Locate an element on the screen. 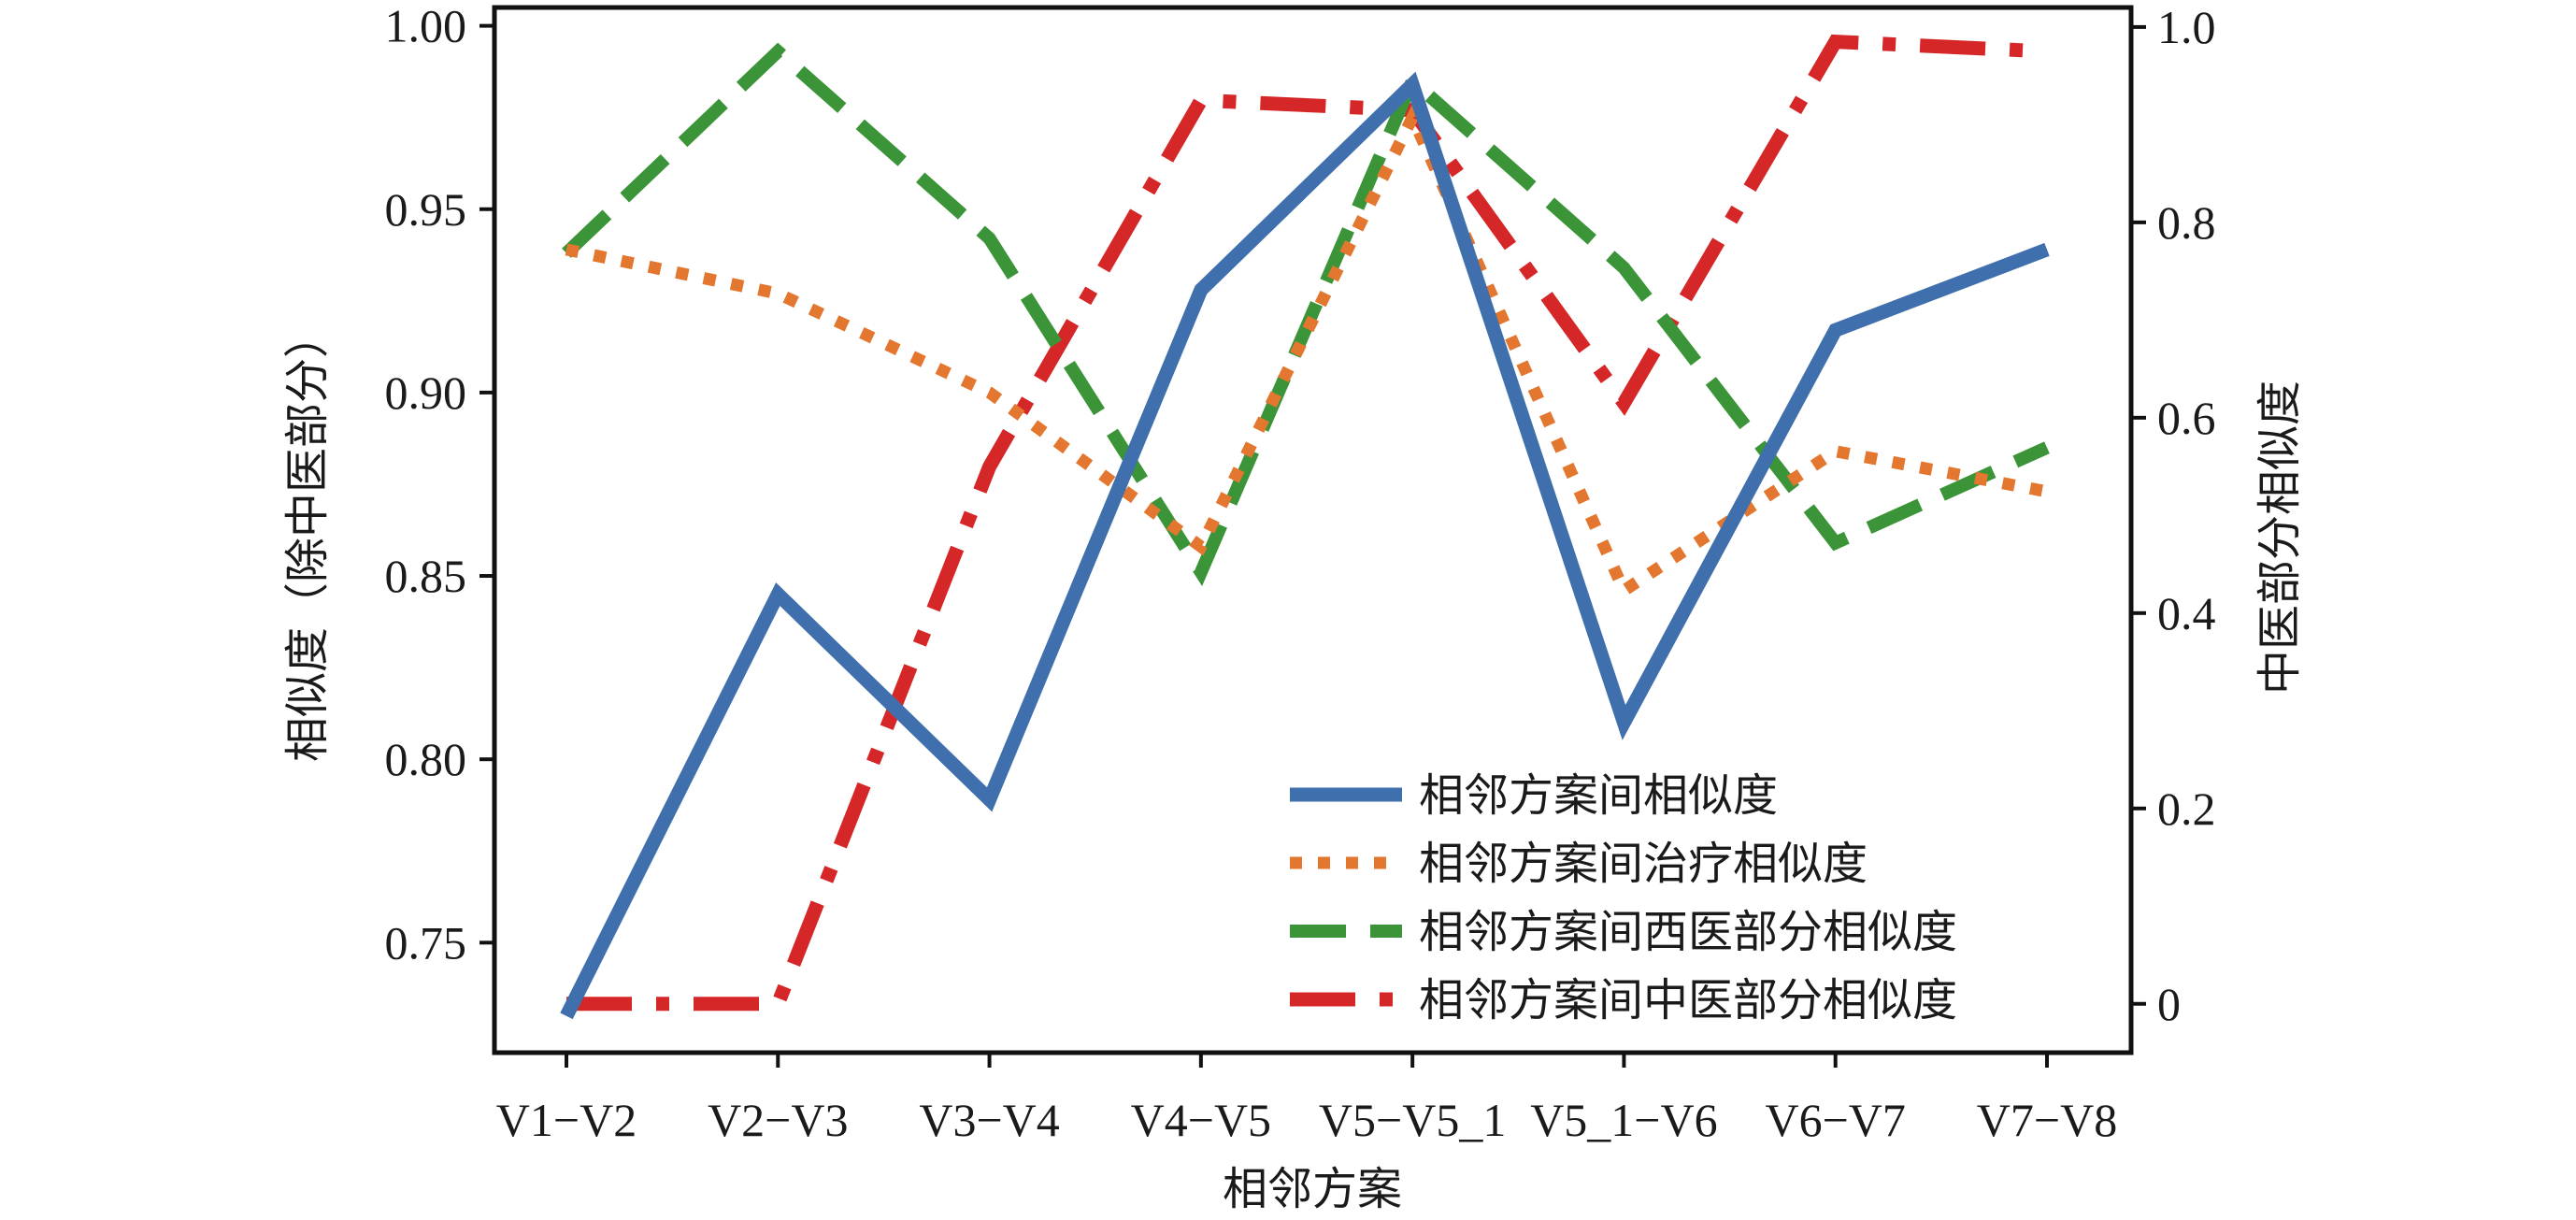 This screenshot has height=1220, width=2576. legend-label-2: 相邻方案间治疗相似度 is located at coordinates (1643, 864).